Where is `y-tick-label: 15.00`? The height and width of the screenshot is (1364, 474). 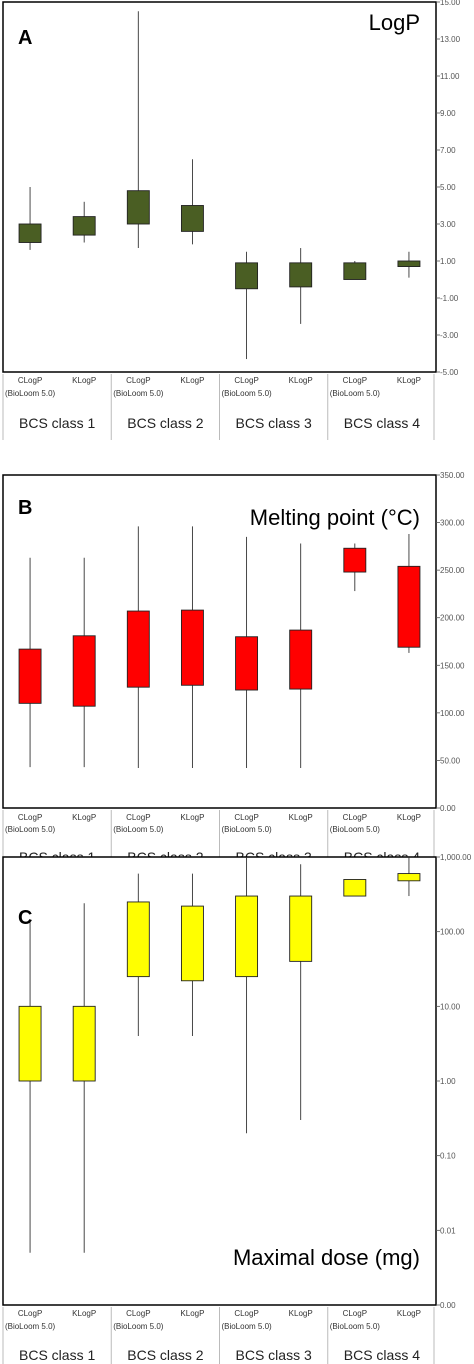
y-tick-label: 15.00 is located at coordinates (450, 3).